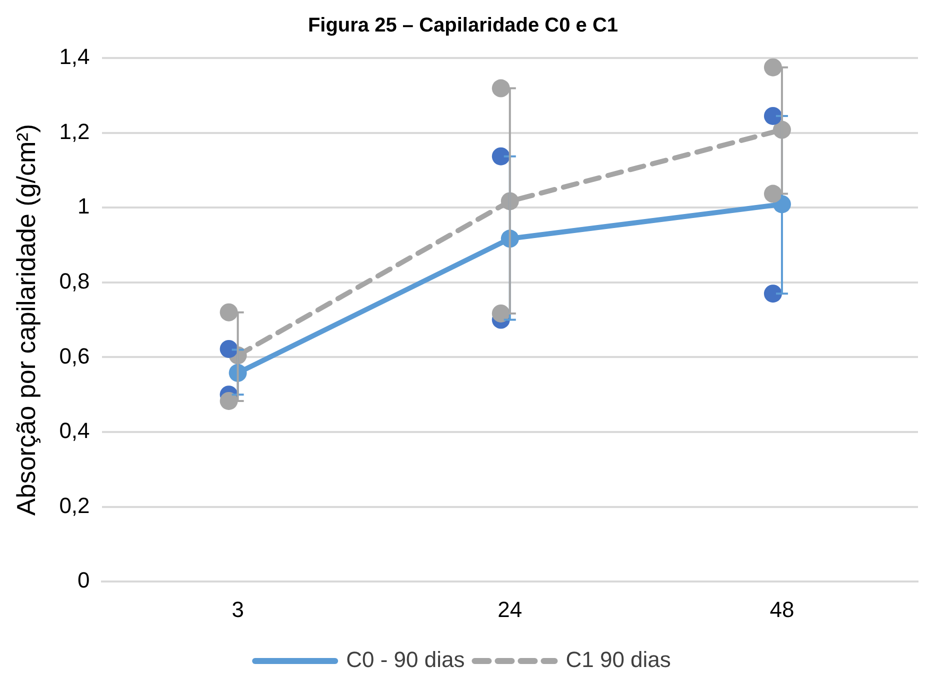 Image resolution: width=928 pixels, height=686 pixels. I want to click on y-tick-label: 0,6, so click(74, 355).